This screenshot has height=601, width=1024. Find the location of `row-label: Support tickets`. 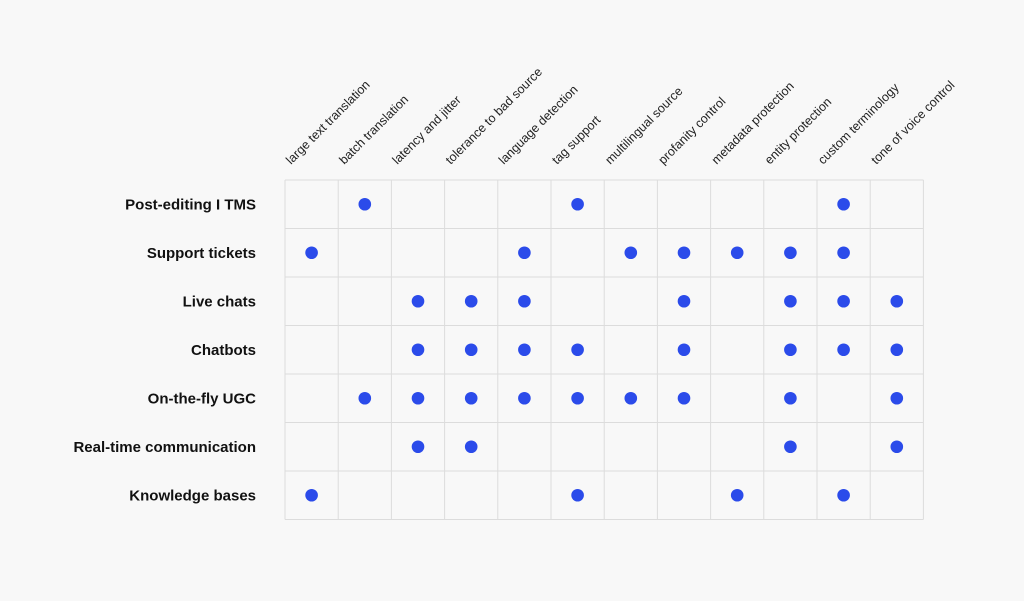

row-label: Support tickets is located at coordinates (201, 253).